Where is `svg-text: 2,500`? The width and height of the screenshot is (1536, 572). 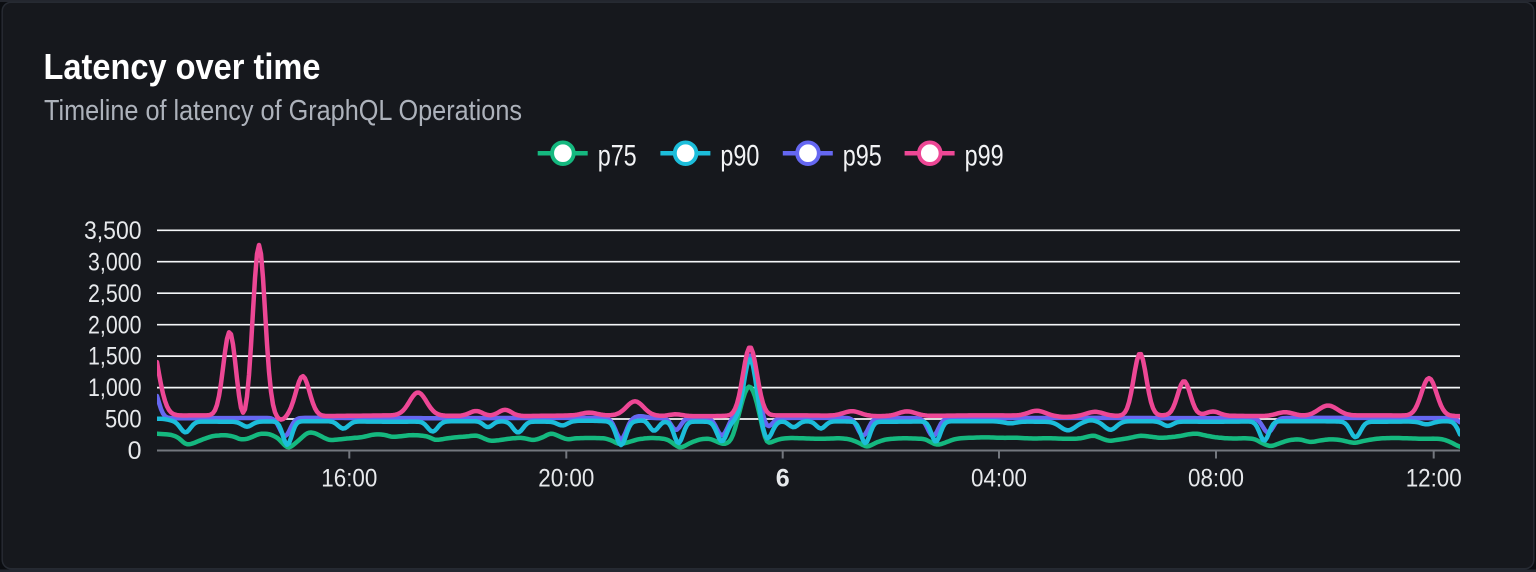 svg-text: 2,500 is located at coordinates (115, 294).